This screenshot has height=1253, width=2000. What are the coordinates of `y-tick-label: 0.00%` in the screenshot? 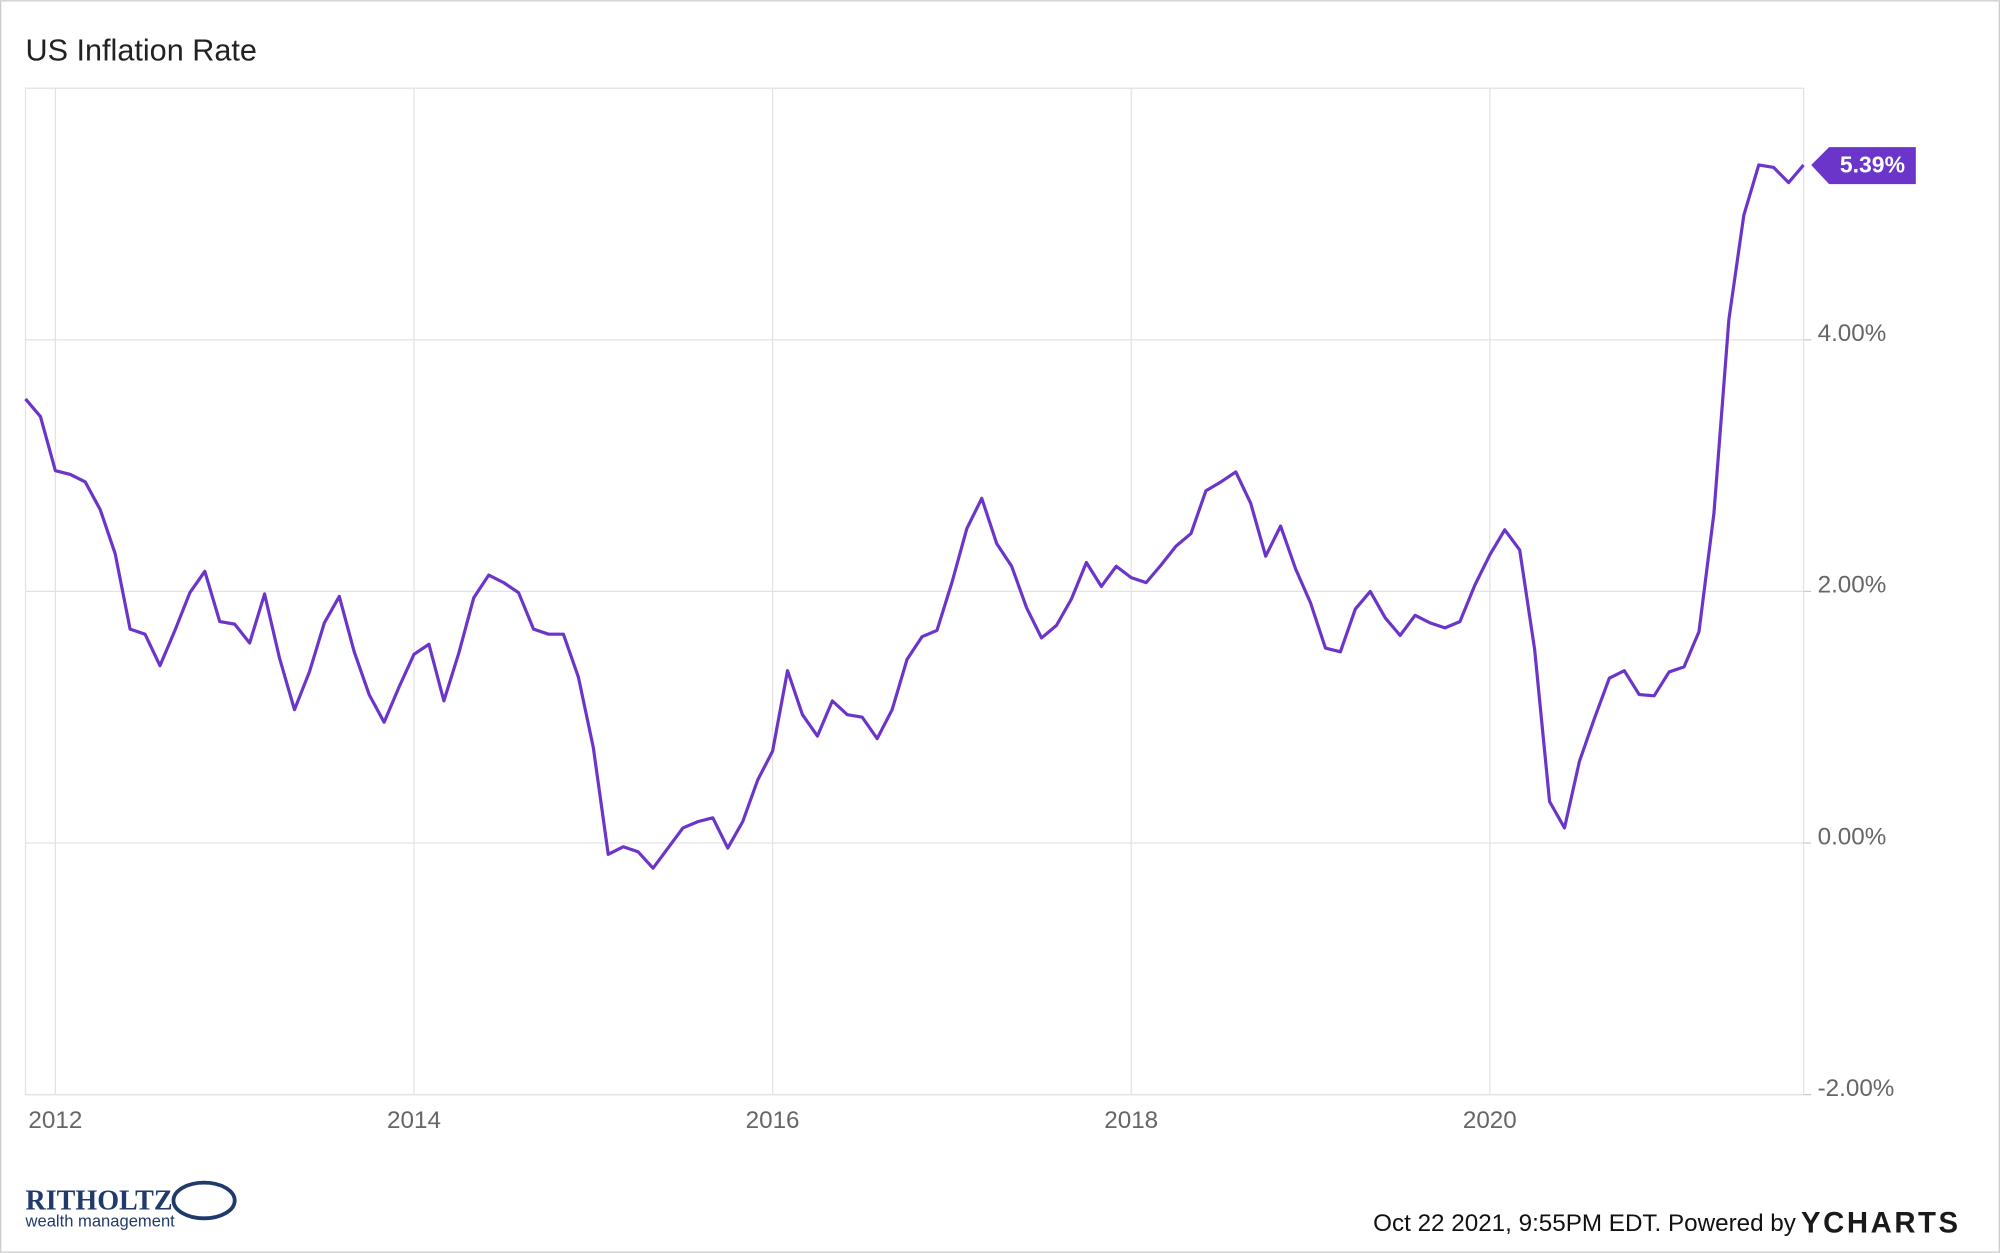 It's located at (1852, 836).